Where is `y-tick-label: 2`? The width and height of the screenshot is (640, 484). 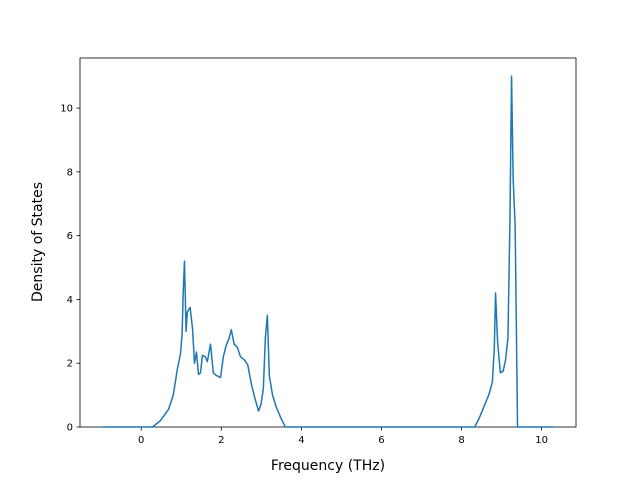
y-tick-label: 2 is located at coordinates (70, 364).